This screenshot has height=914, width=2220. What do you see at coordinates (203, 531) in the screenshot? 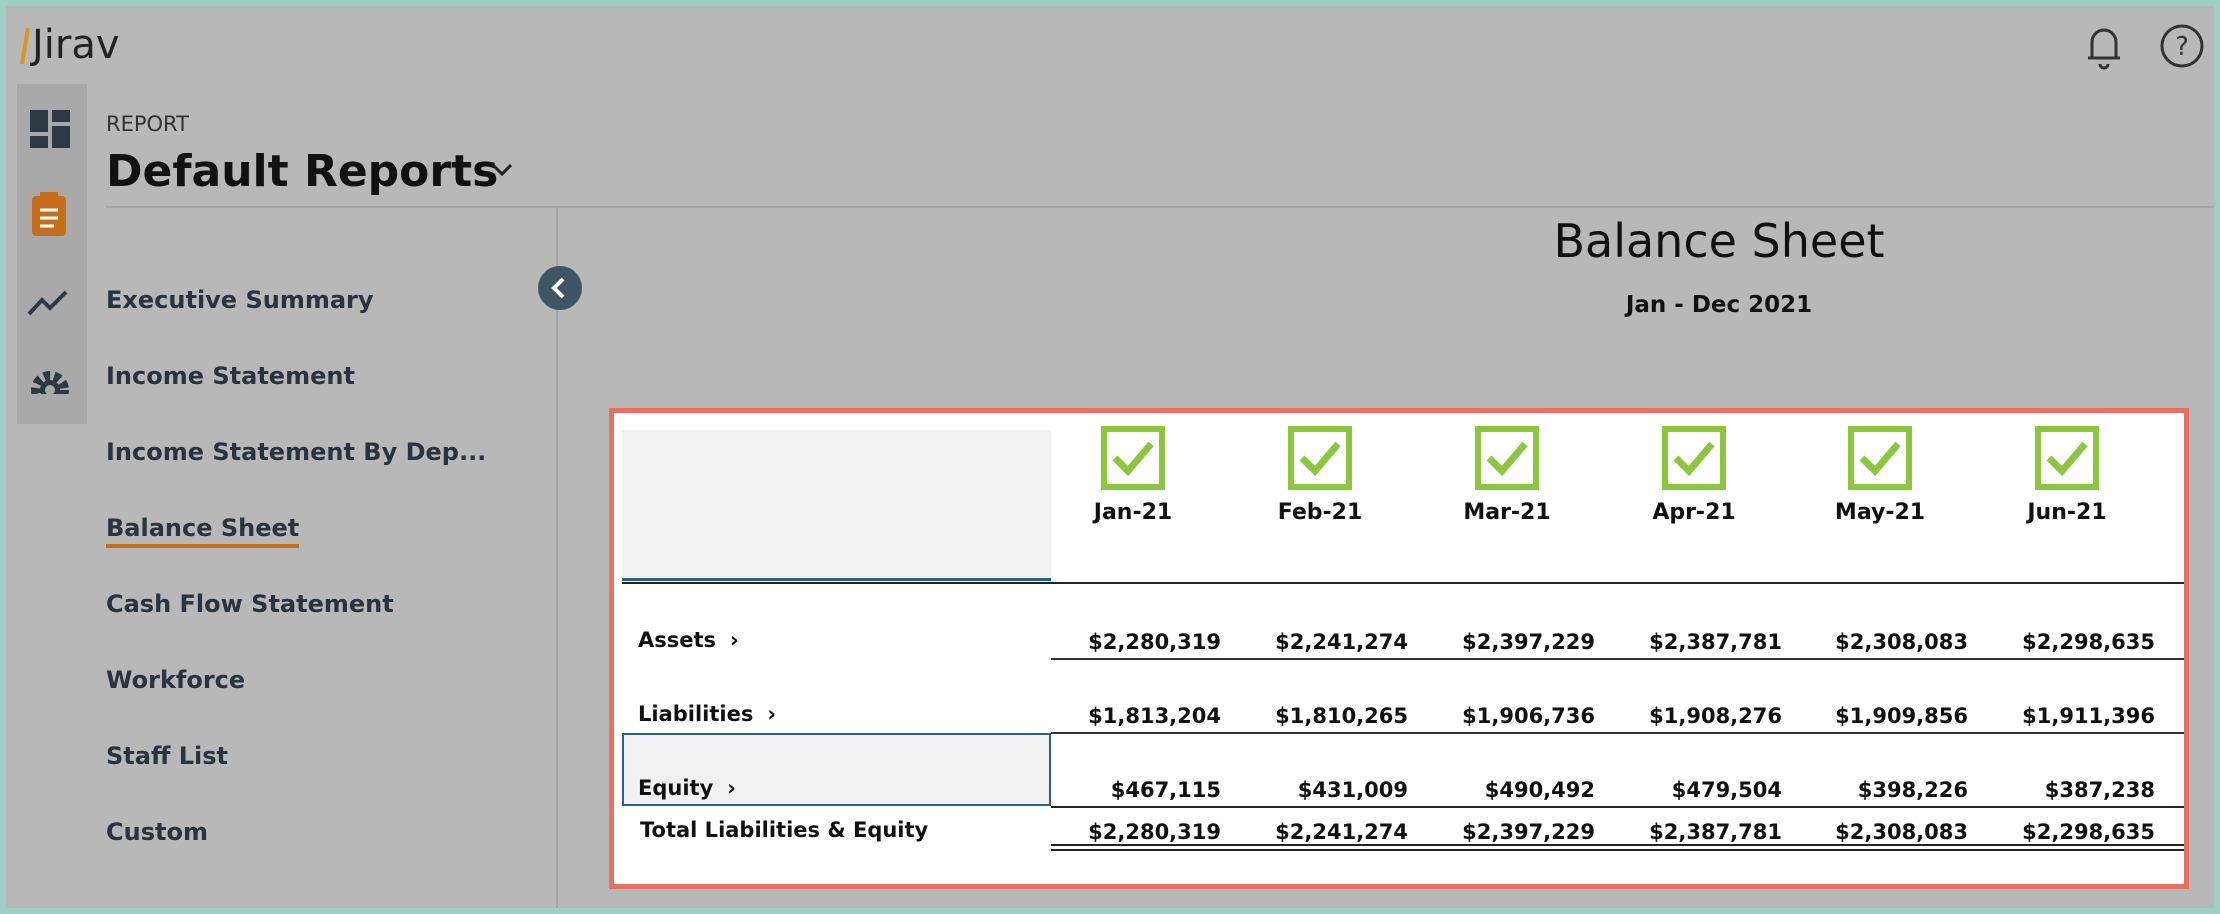
I see `nav-item: Balance Sheet` at bounding box center [203, 531].